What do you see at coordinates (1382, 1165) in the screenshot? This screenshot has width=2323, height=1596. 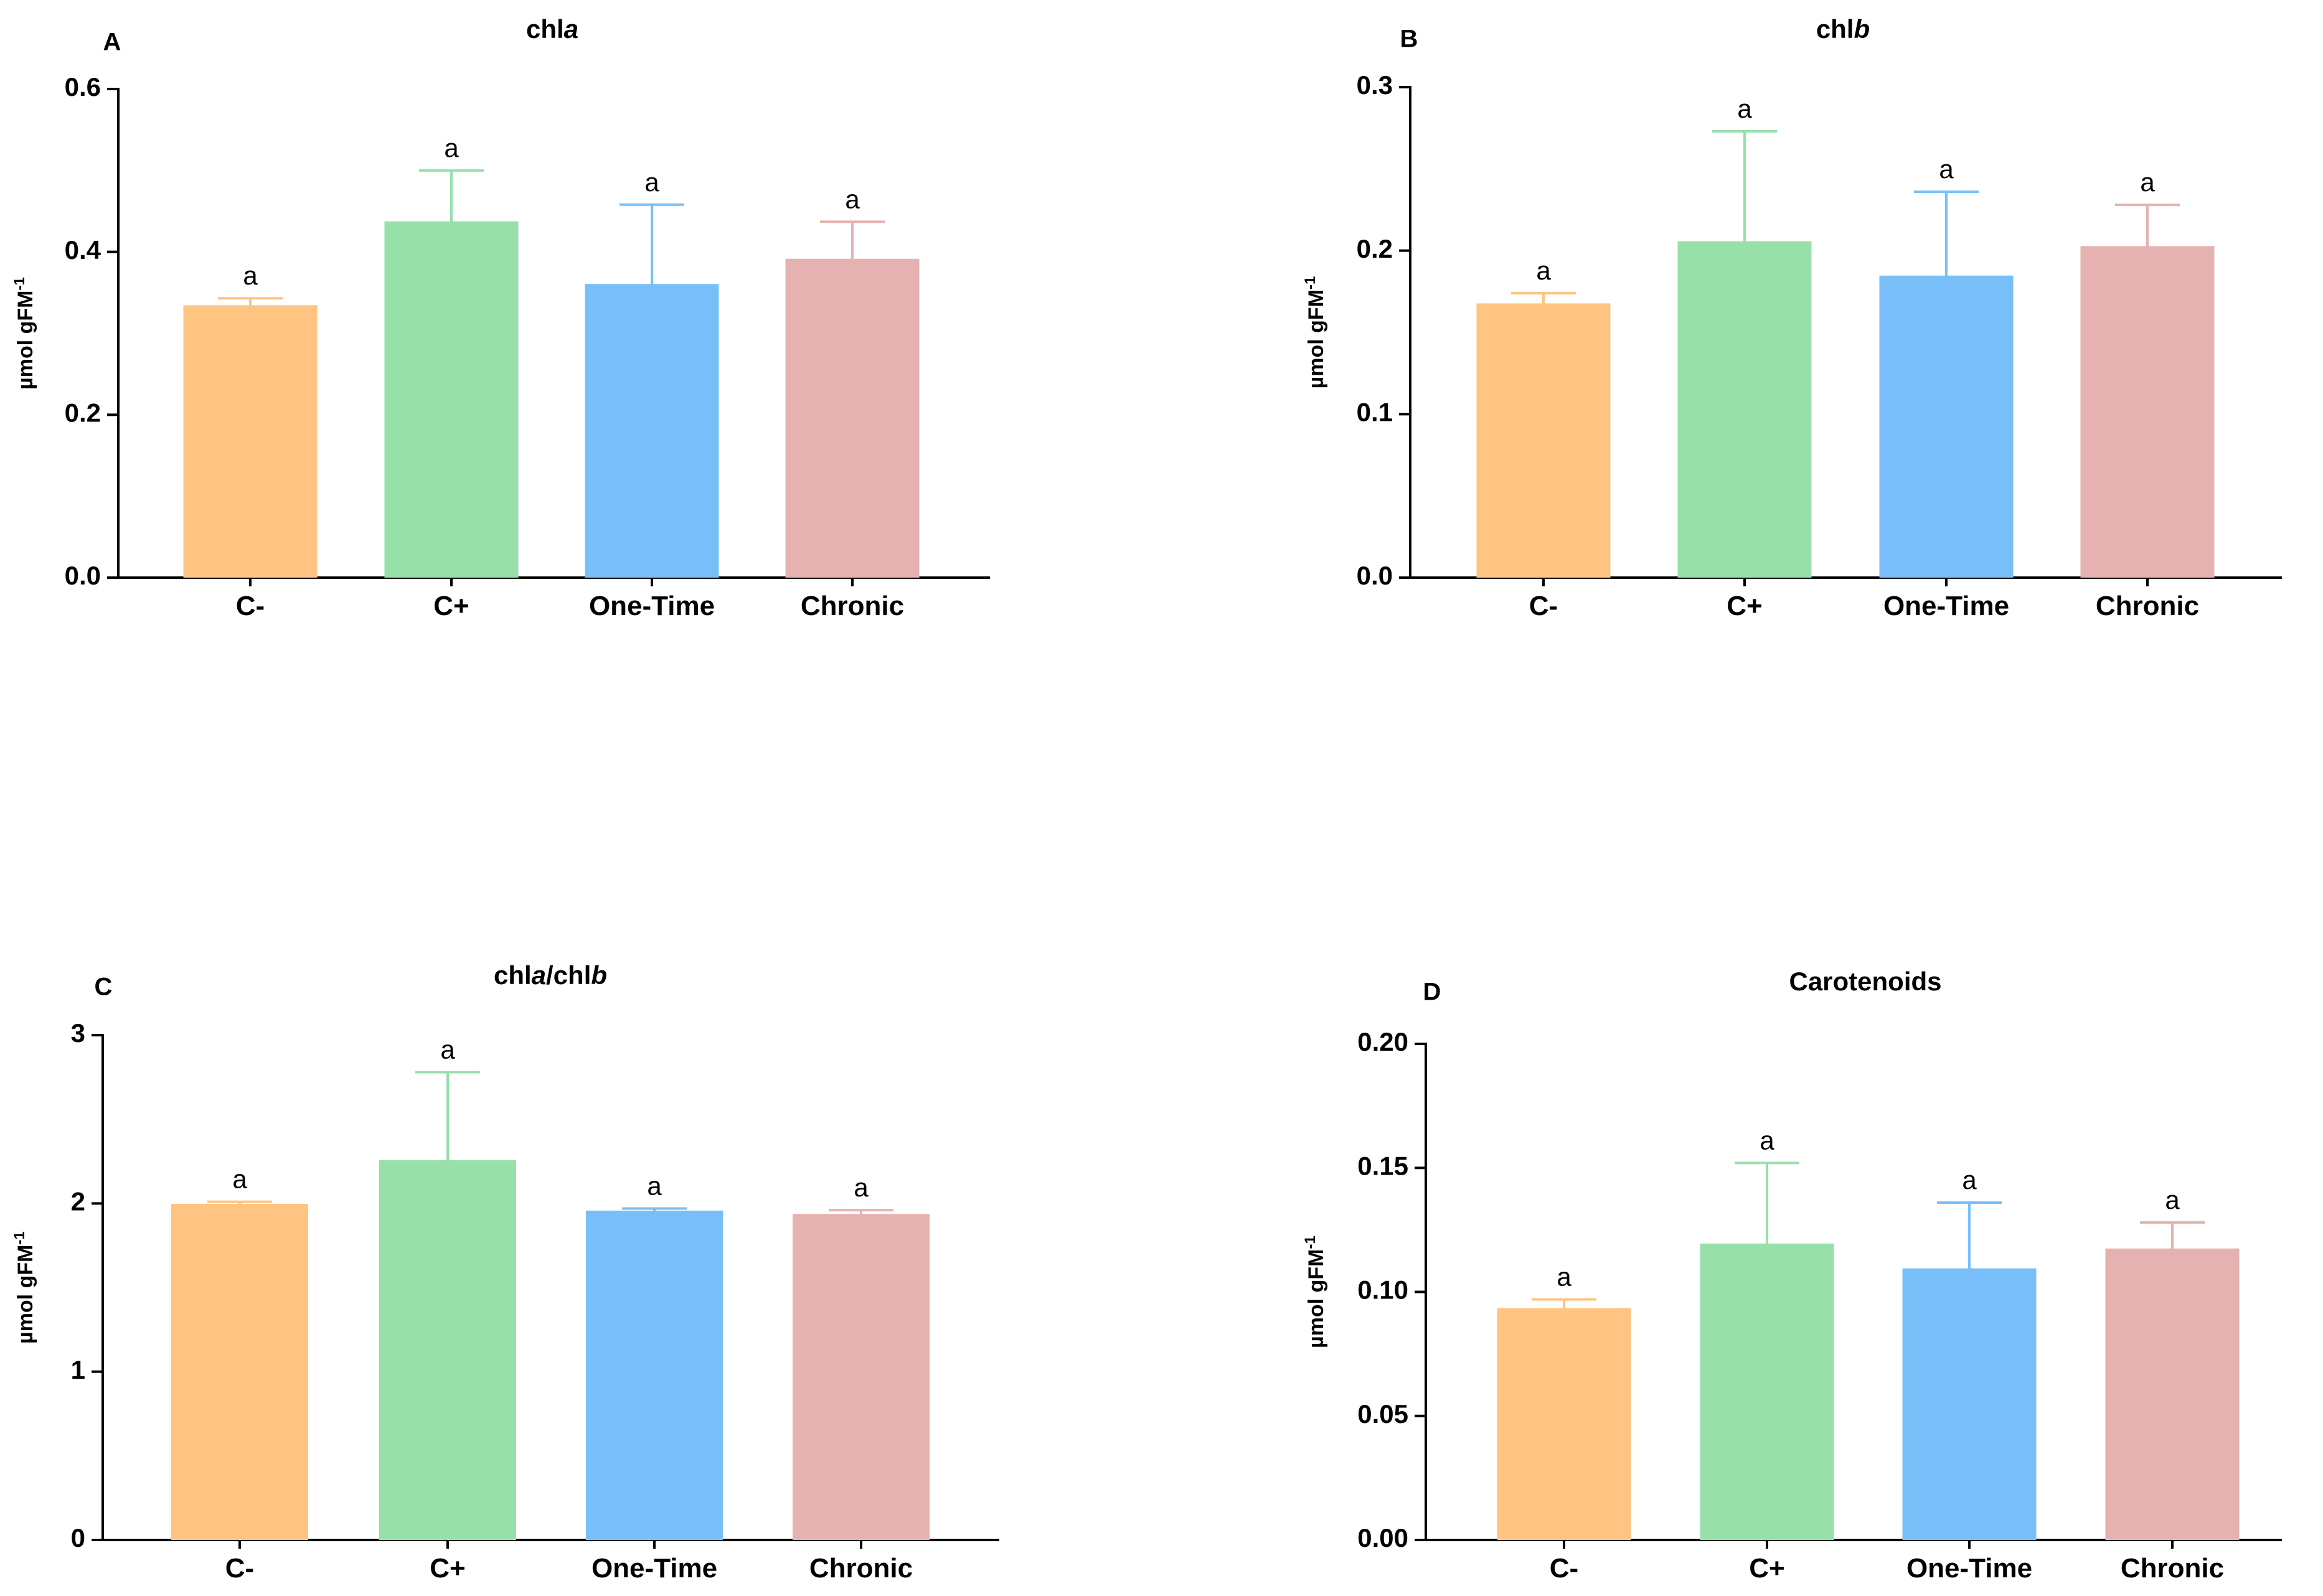 I see `y-tick-label: 0.15` at bounding box center [1382, 1165].